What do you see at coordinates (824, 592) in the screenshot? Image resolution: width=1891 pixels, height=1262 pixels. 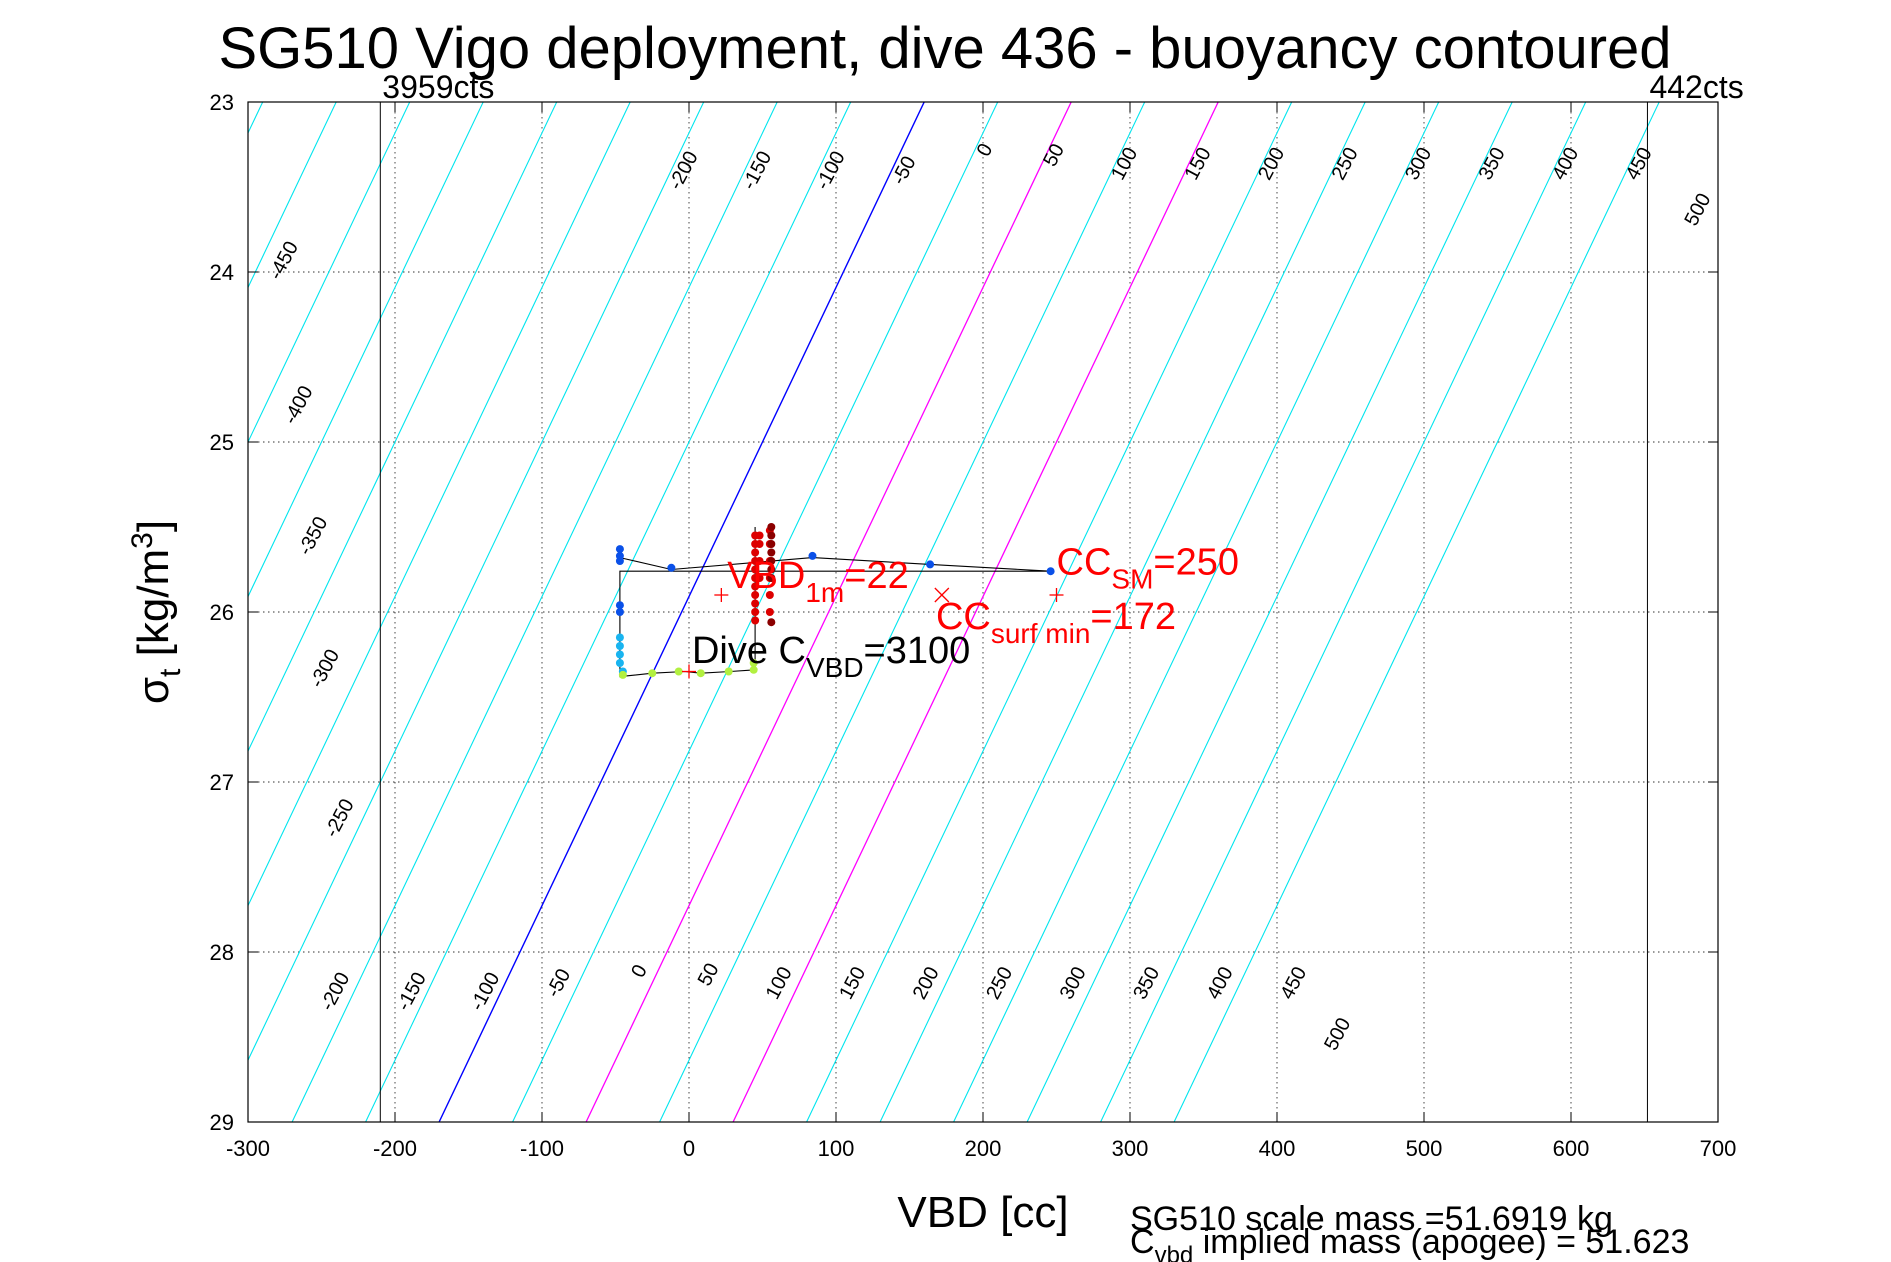 I see `annotation-sub: 1m` at bounding box center [824, 592].